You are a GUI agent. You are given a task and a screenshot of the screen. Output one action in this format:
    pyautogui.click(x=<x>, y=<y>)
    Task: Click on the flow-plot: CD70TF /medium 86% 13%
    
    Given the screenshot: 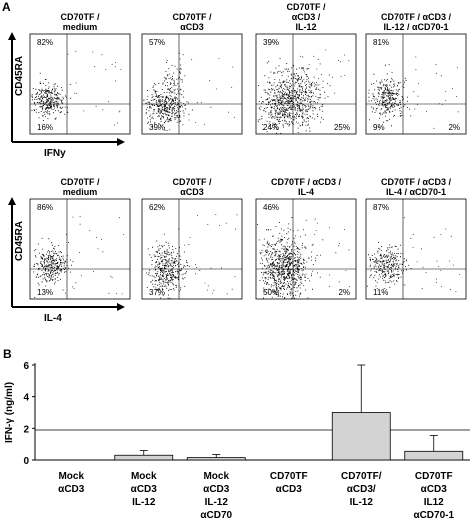 What is the action you would take?
    pyautogui.click(x=80, y=238)
    